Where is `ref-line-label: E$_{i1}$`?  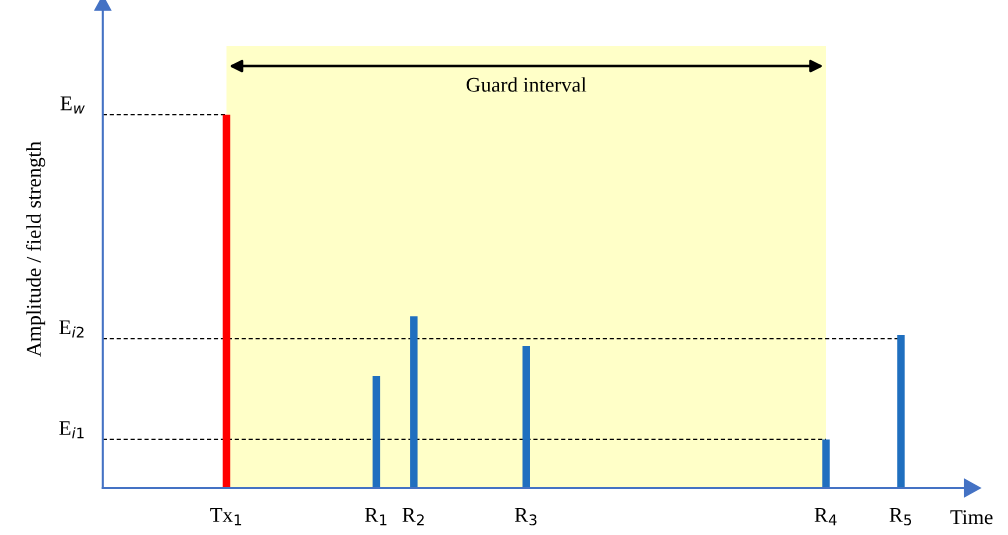
ref-line-label: E$_{i1}$ is located at coordinates (71, 430).